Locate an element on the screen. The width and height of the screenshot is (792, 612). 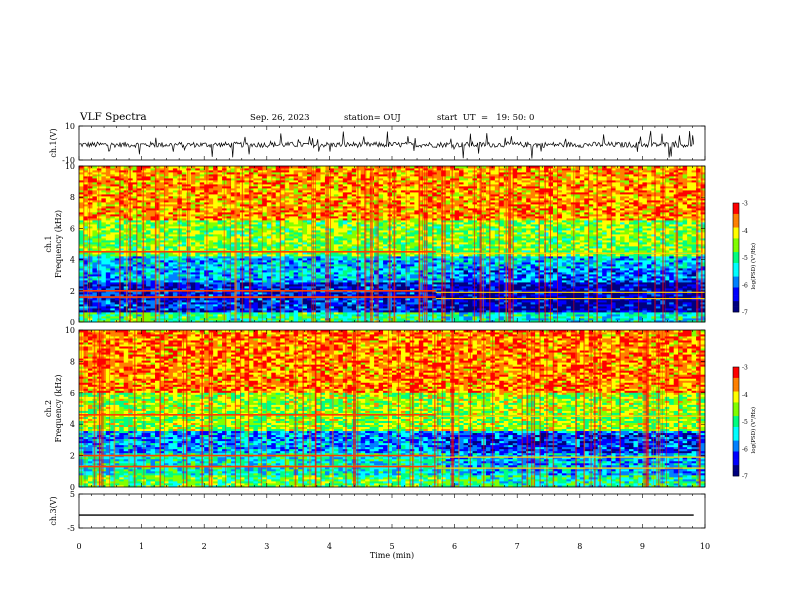
ch3-waveform-ylabel: ch.3(V) is located at coordinates (53, 510).